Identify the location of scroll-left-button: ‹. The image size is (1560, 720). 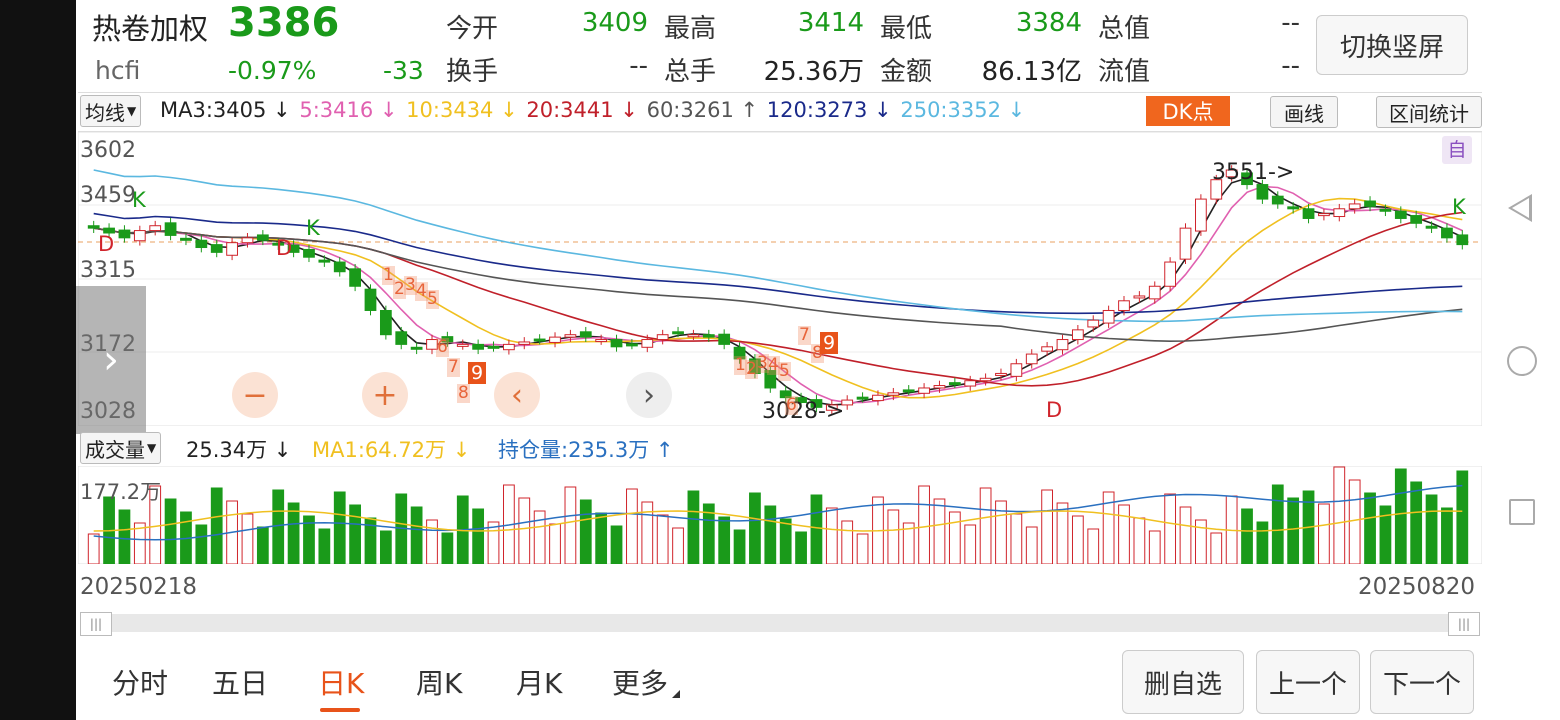
(517, 395).